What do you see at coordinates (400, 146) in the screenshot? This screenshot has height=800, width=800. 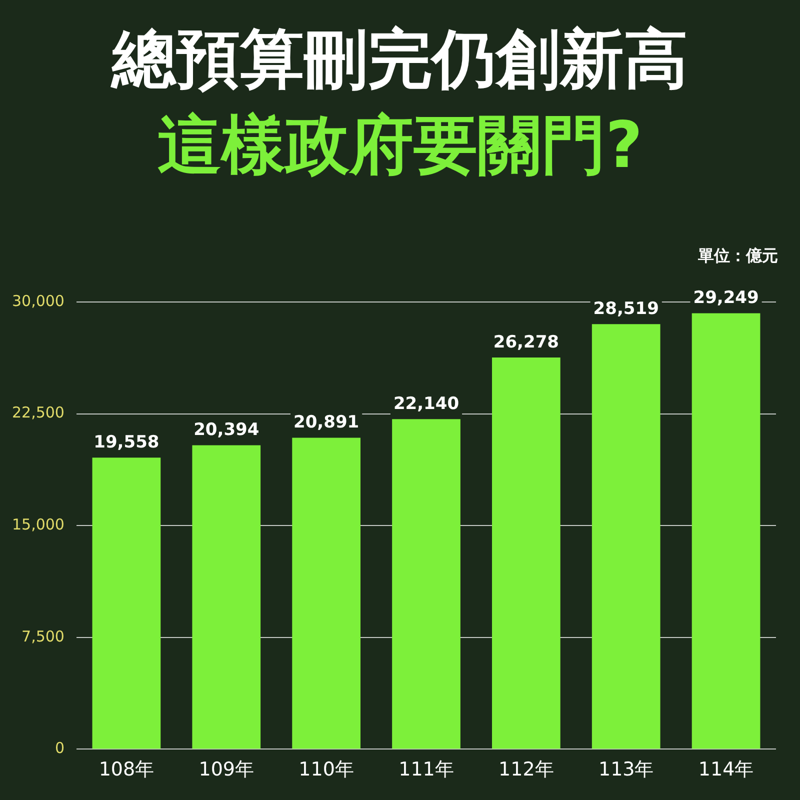 I see `chart-subtitle: 這樣政府要關門?` at bounding box center [400, 146].